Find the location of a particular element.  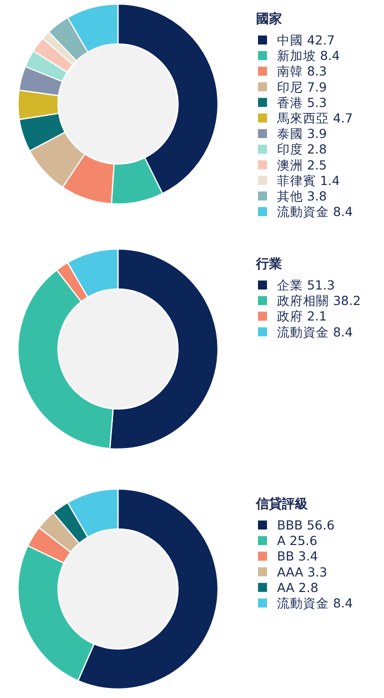

legend-label: 菲律賓 1.4 is located at coordinates (308, 180).